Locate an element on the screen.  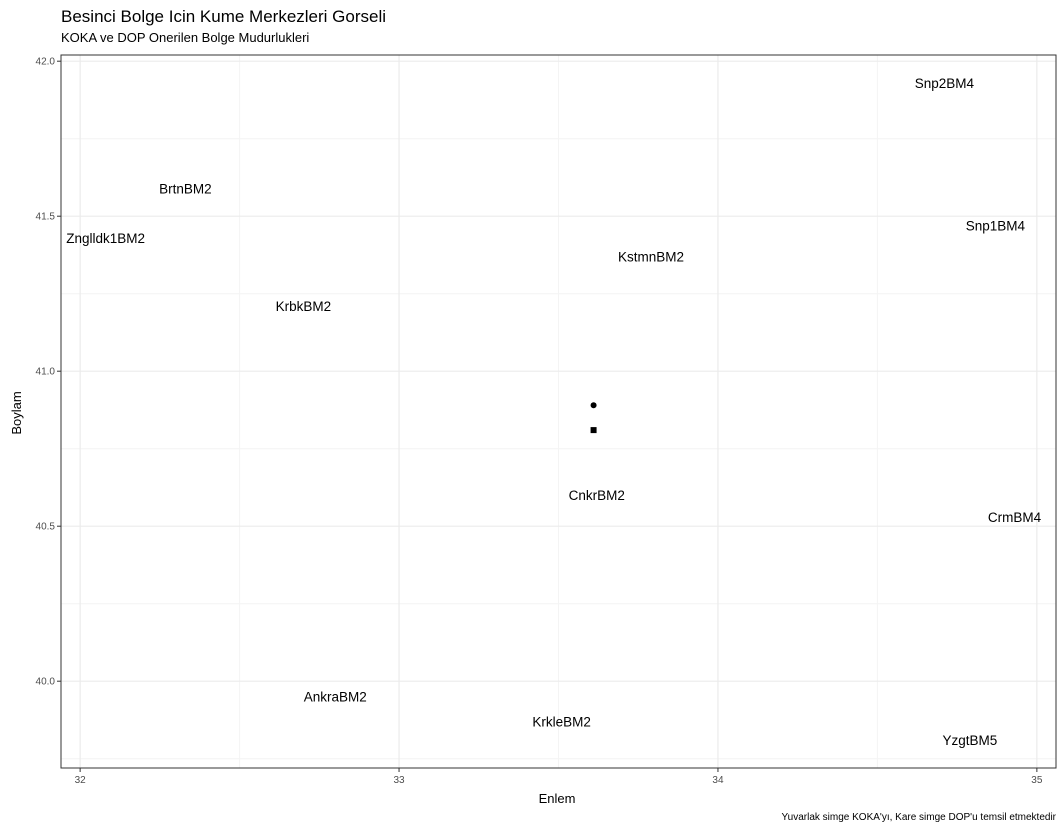
y-tick-label: 41.0 is located at coordinates (46, 372).